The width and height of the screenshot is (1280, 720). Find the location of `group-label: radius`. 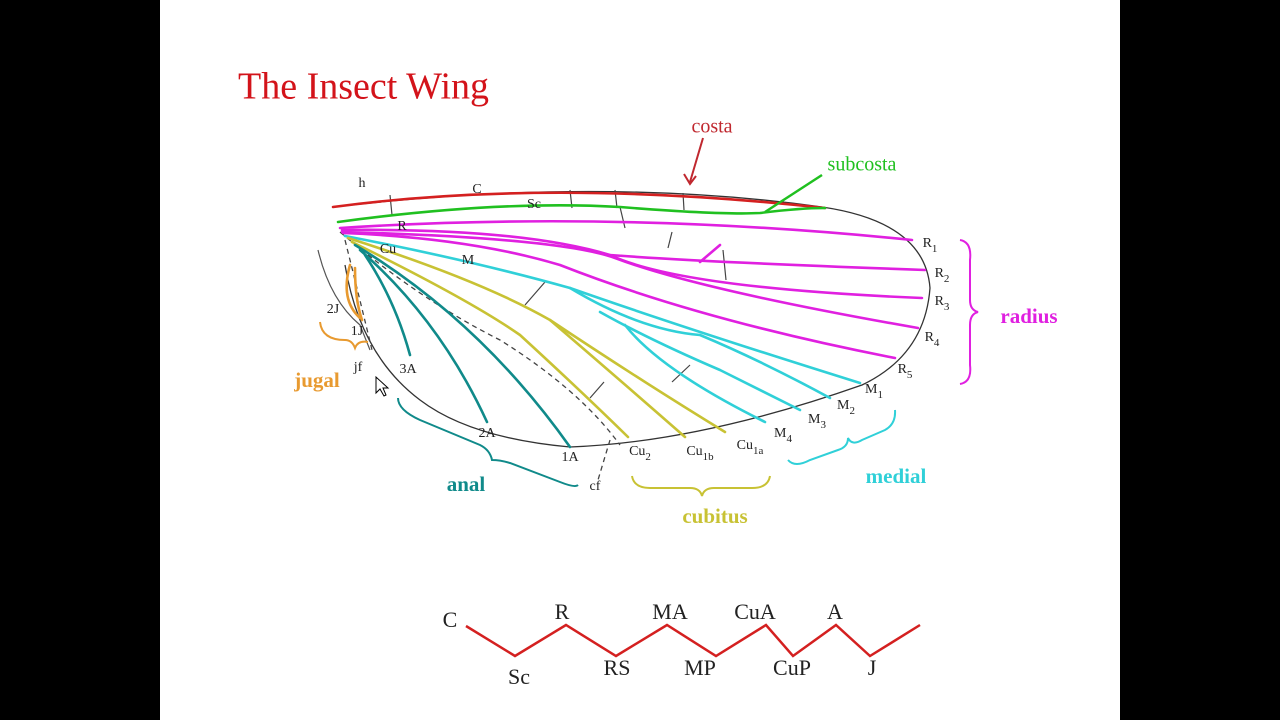

group-label: radius is located at coordinates (1028, 316).